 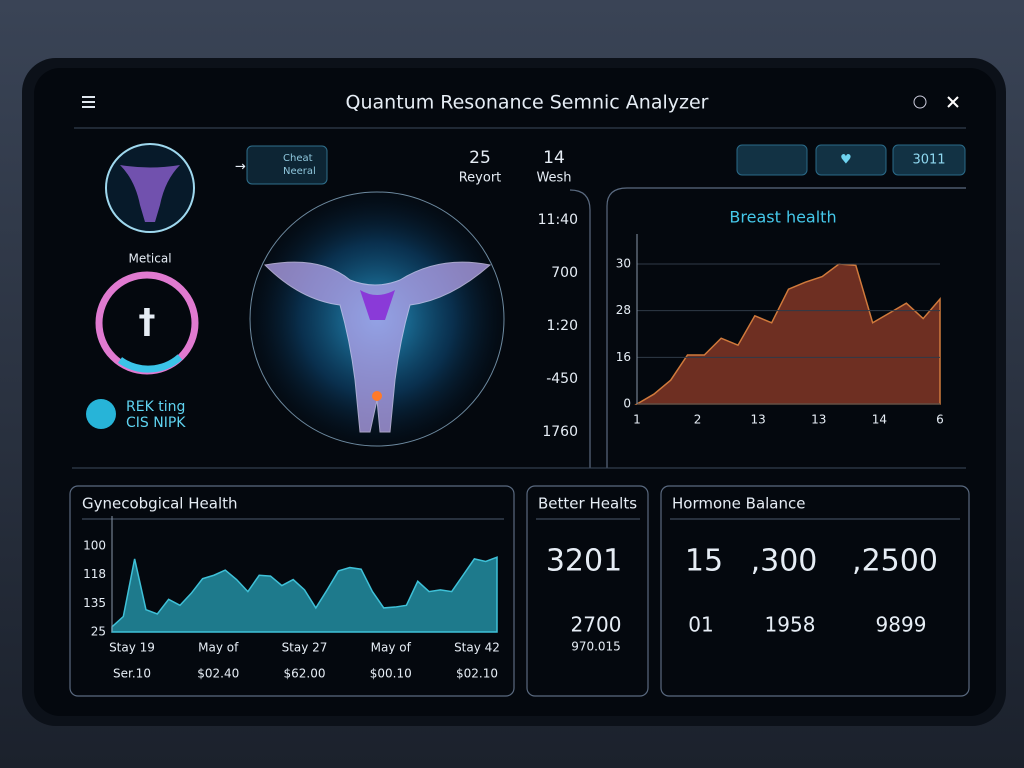 What do you see at coordinates (150, 363) in the screenshot?
I see `progress-ring-part` at bounding box center [150, 363].